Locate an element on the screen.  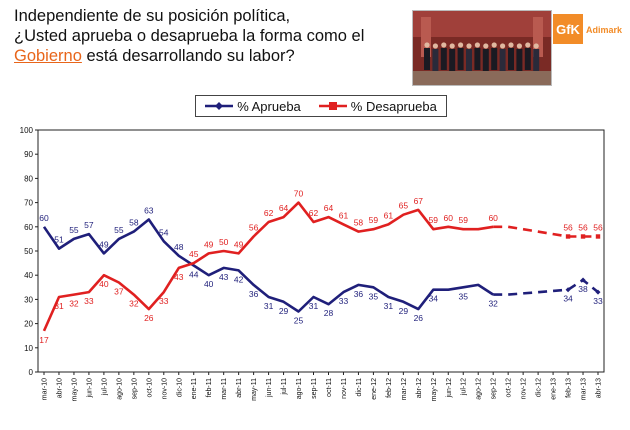
logo-sub: Adimark is located at coordinates (604, 30).